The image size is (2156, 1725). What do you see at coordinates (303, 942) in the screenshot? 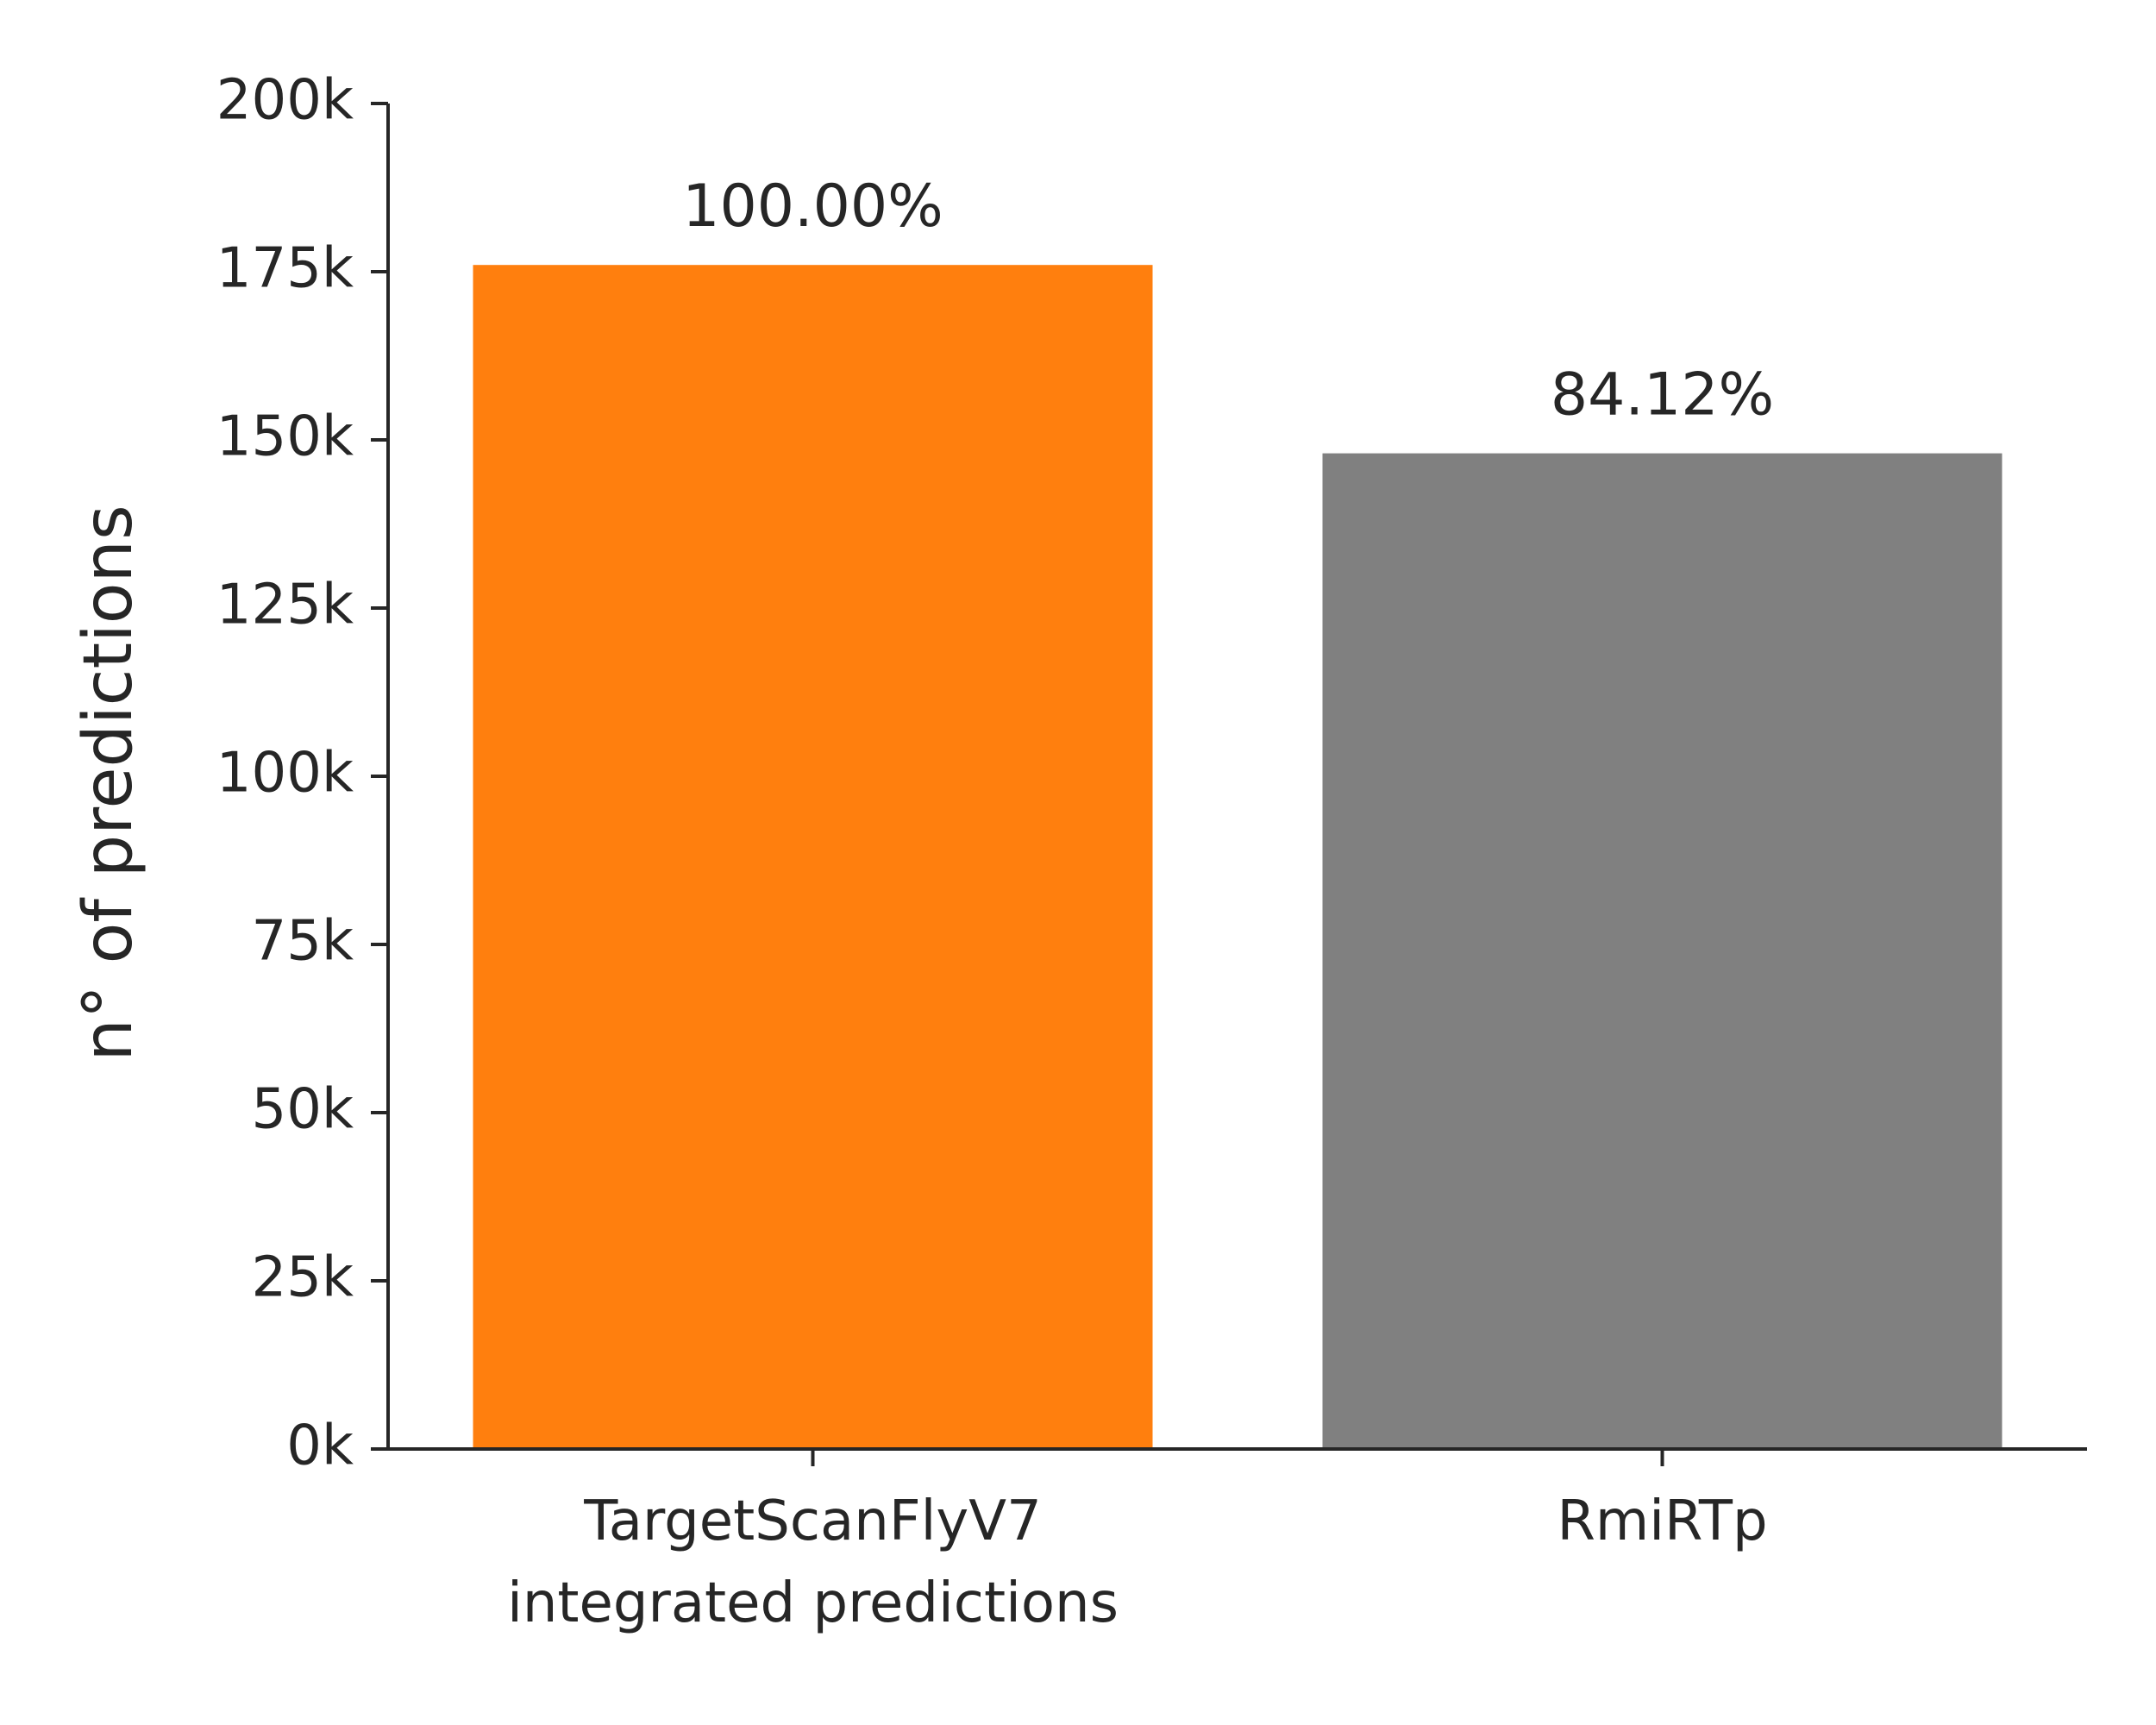
I see `y-tick-label: 75k` at bounding box center [303, 942].